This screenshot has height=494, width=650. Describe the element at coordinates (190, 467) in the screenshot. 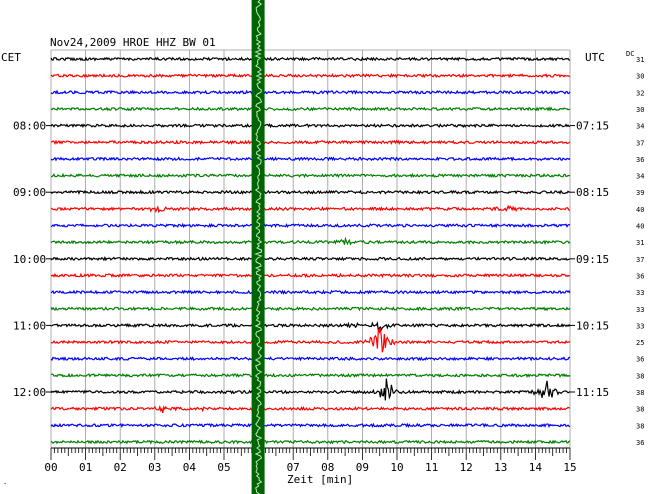

I see `x-tick-label: 04` at that location.